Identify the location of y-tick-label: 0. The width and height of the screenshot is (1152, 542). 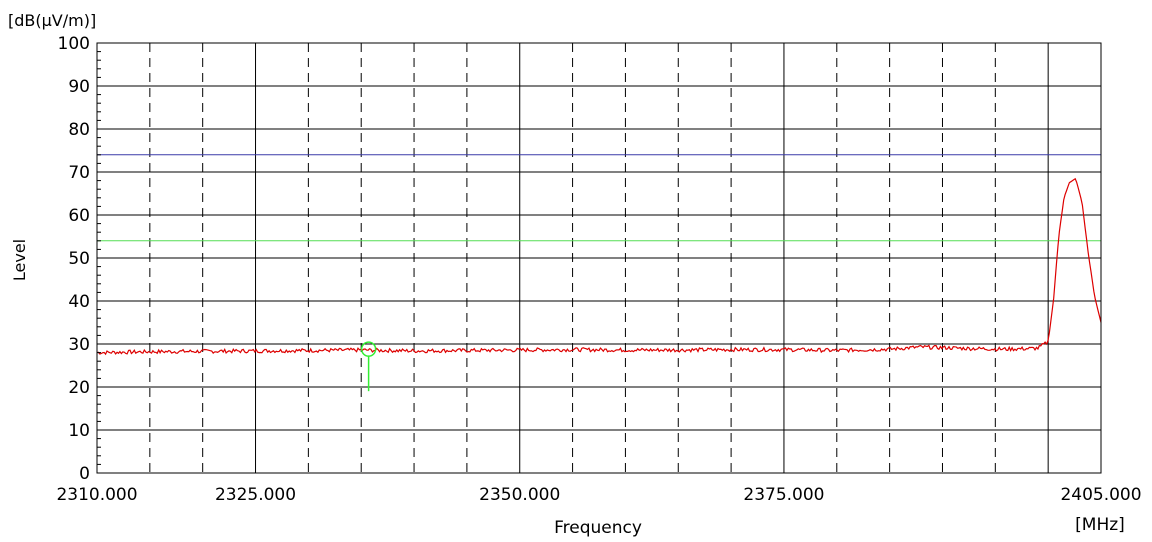
(84, 474).